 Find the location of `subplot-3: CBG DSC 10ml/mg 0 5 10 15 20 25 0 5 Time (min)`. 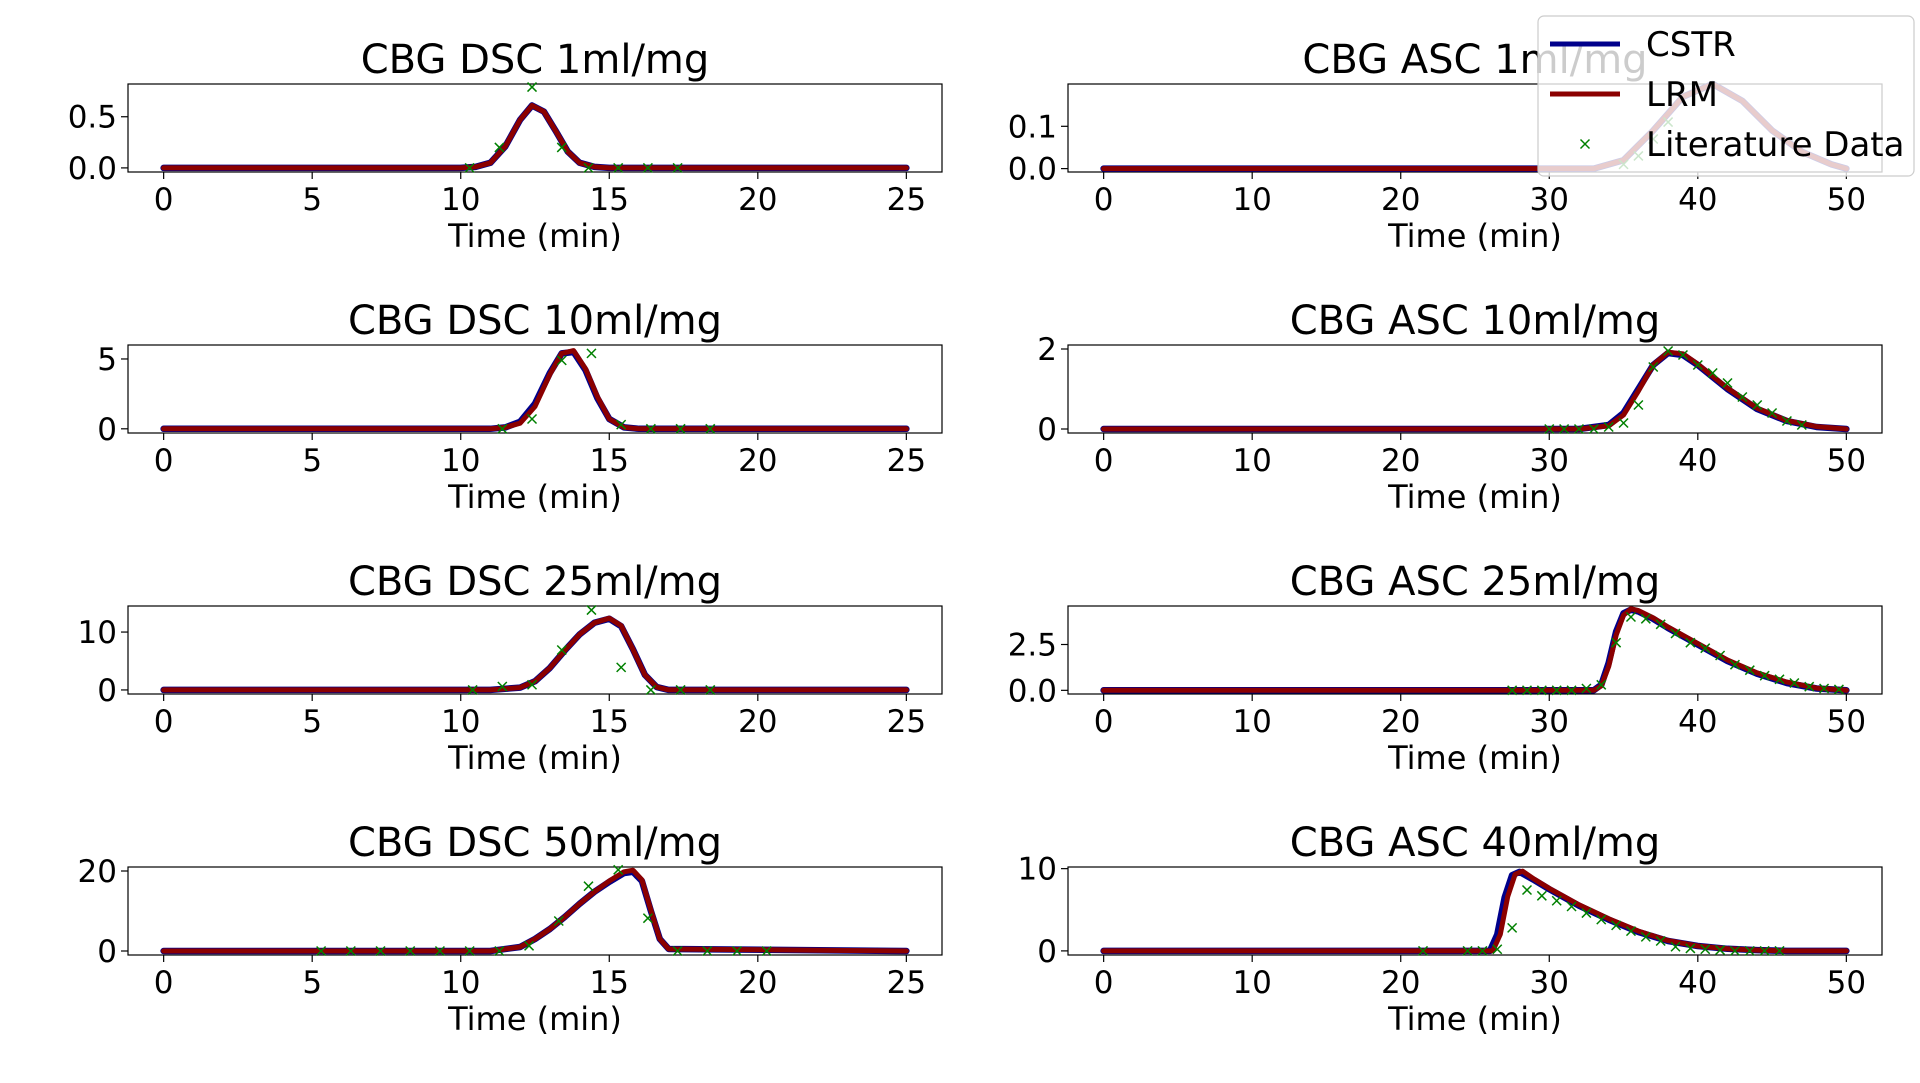

subplot-3: CBG DSC 10ml/mg 0 5 10 15 20 25 0 5 Time (min) is located at coordinates (520, 407).